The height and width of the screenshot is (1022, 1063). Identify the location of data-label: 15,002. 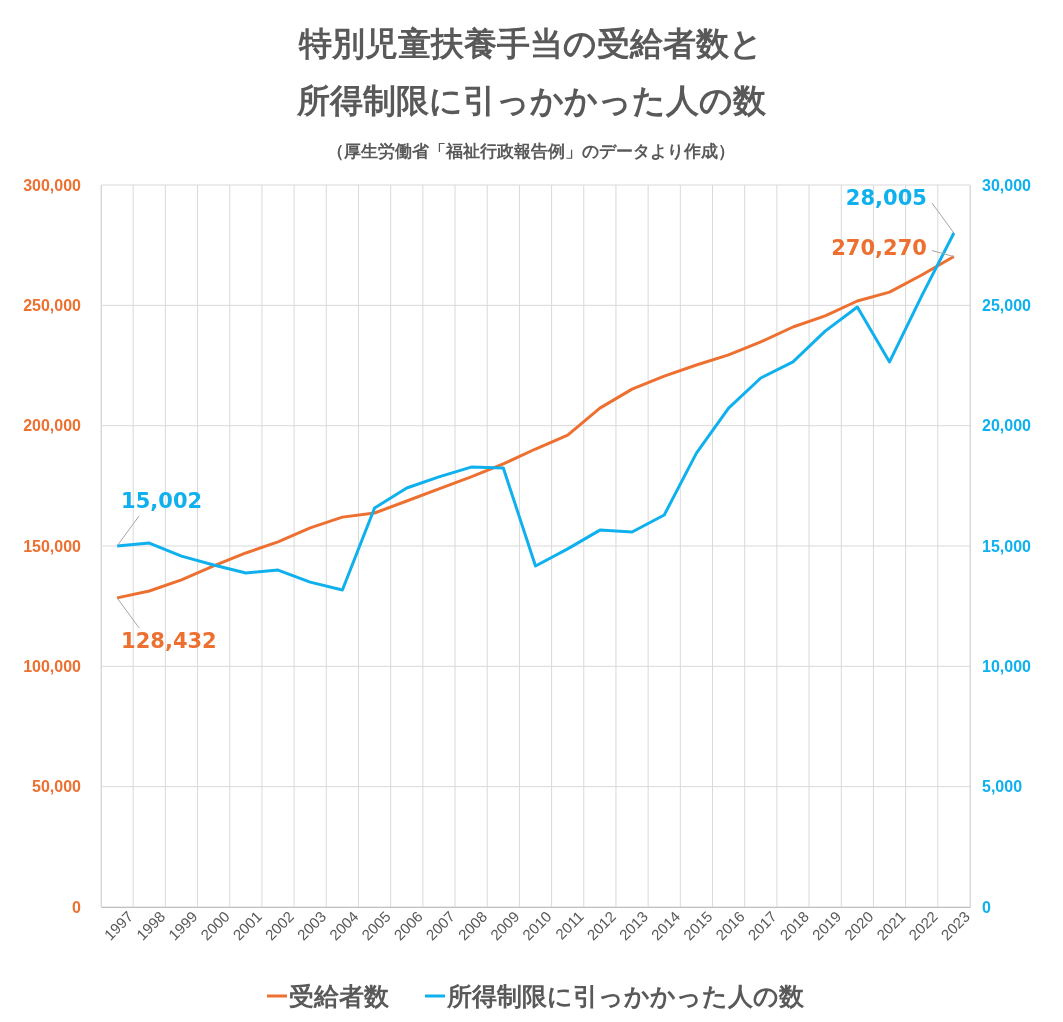
(162, 500).